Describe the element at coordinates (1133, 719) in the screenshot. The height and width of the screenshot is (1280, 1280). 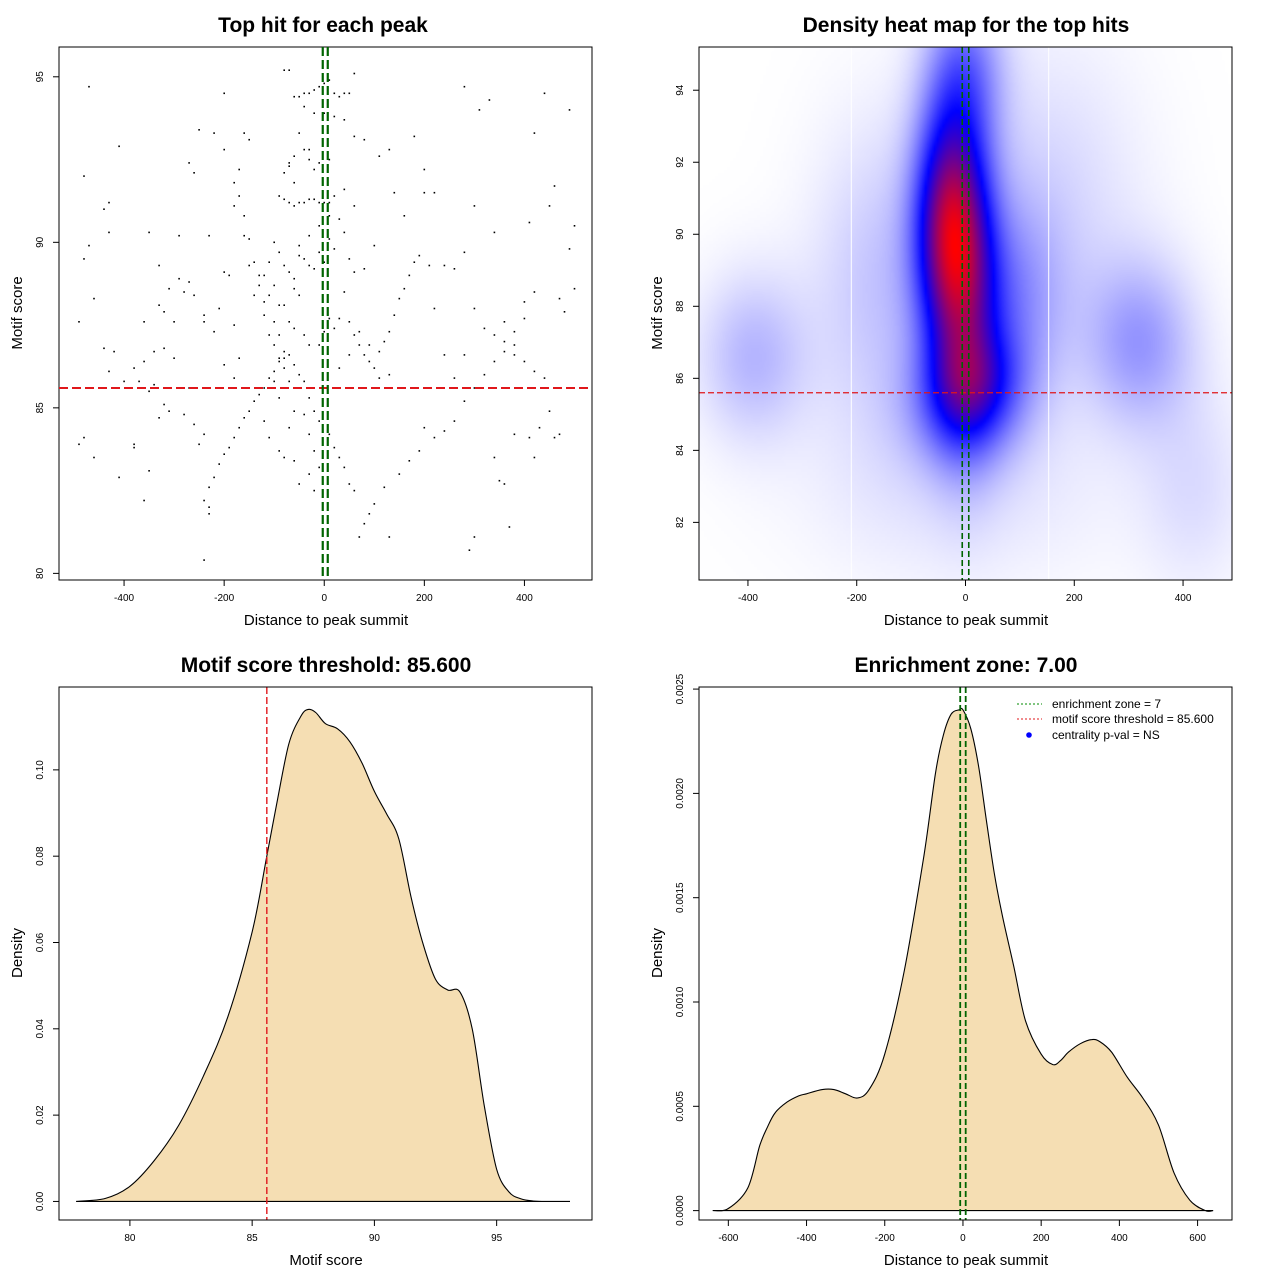
I see `legend-threshold-label: motif score threshold = 85.600` at that location.